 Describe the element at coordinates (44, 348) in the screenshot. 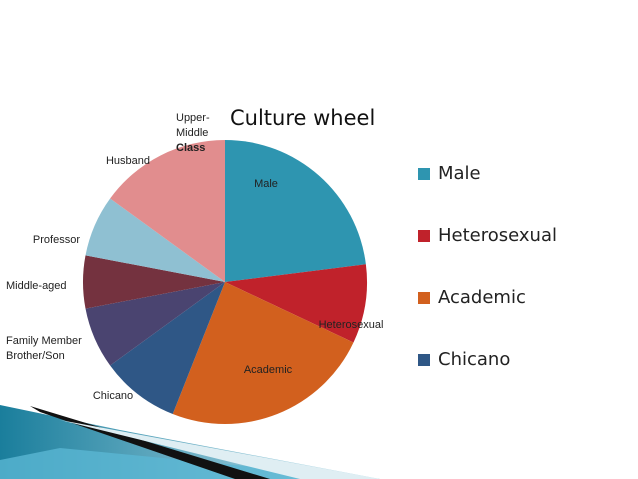

I see `slice-label: Family Member Brother/Son` at that location.